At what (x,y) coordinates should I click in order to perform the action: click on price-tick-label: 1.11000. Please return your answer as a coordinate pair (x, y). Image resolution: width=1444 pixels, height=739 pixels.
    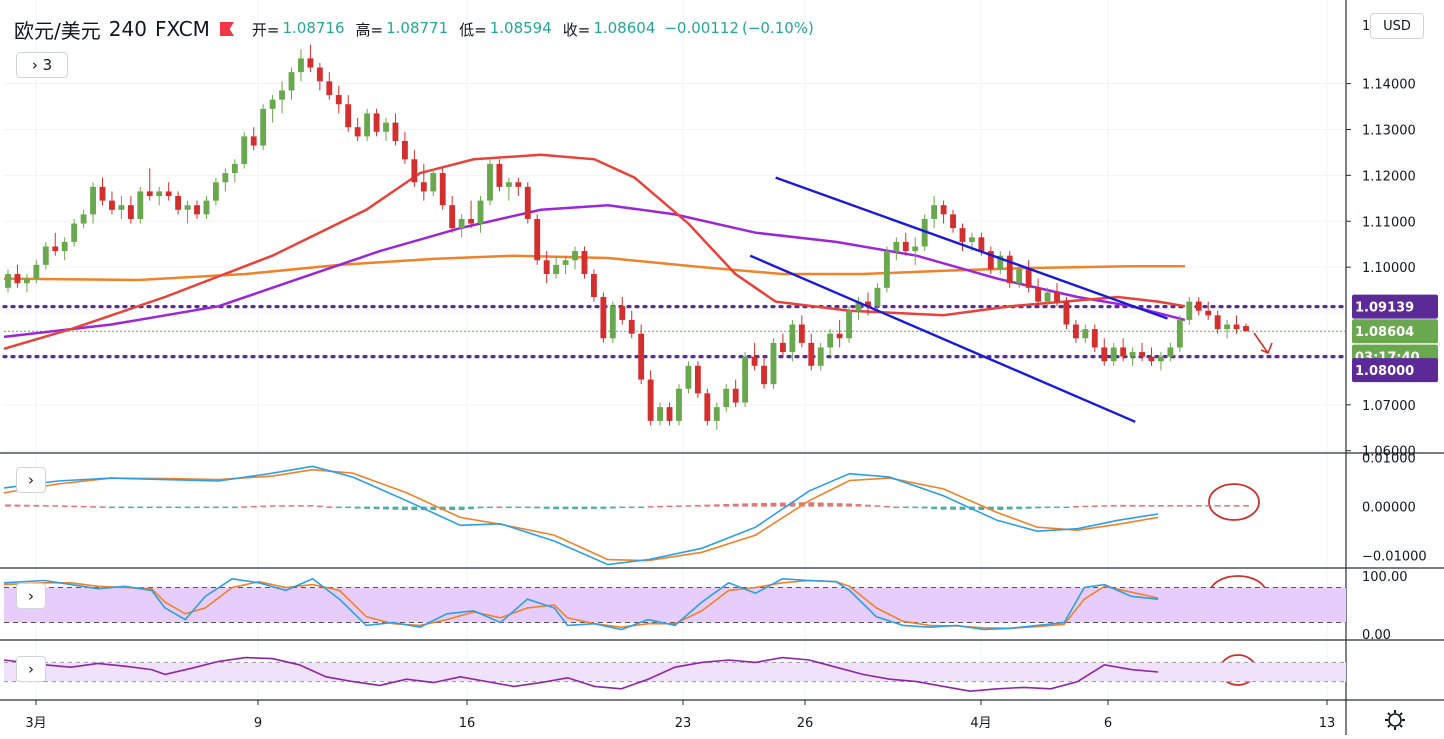
    Looking at the image, I should click on (1389, 222).